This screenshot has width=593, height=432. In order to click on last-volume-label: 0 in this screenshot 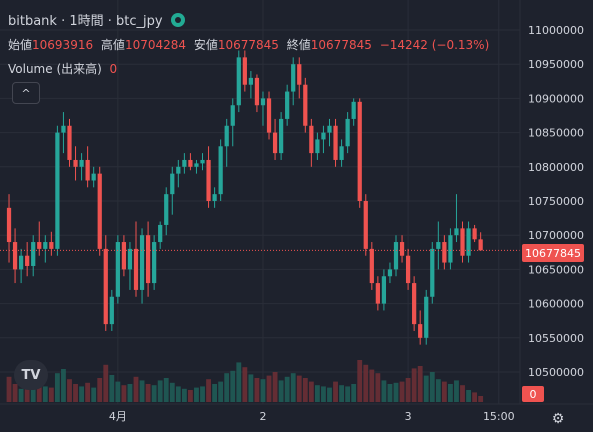, I will do `click(533, 394)`.